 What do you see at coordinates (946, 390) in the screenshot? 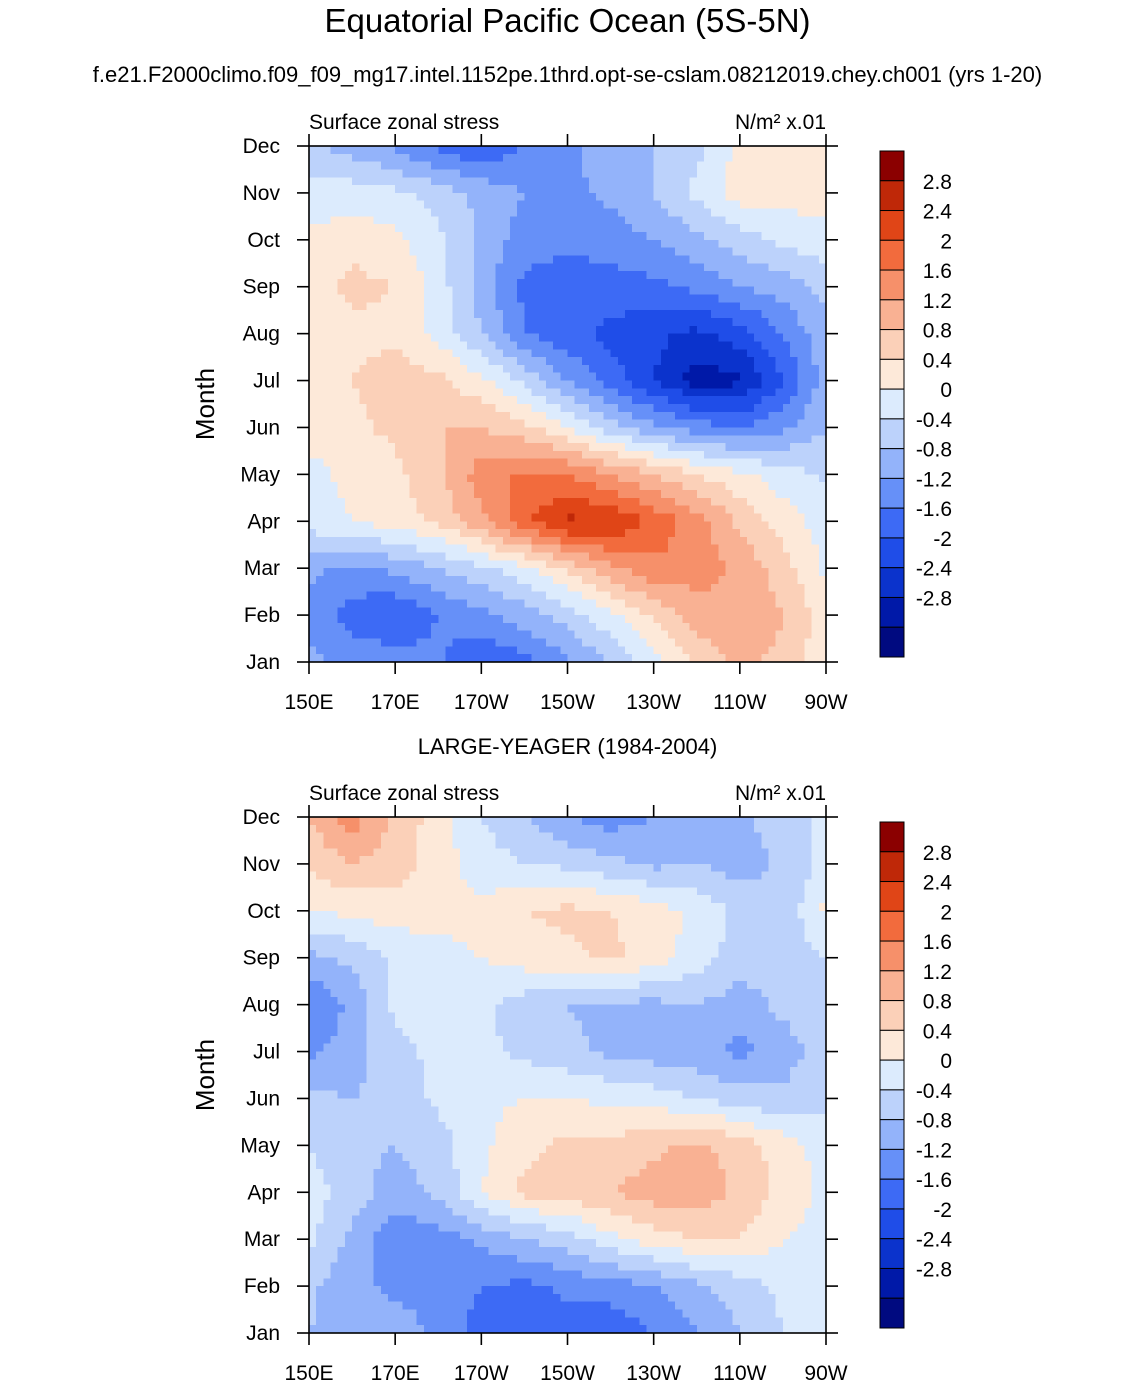
I see `colorbar-label: 0` at bounding box center [946, 390].